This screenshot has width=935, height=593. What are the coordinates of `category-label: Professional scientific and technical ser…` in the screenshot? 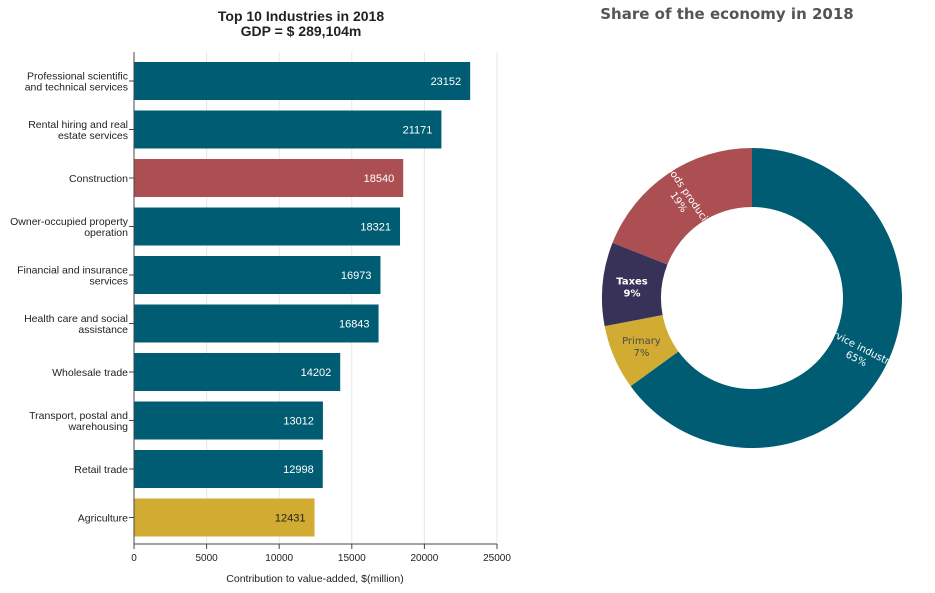 It's located at (76, 82).